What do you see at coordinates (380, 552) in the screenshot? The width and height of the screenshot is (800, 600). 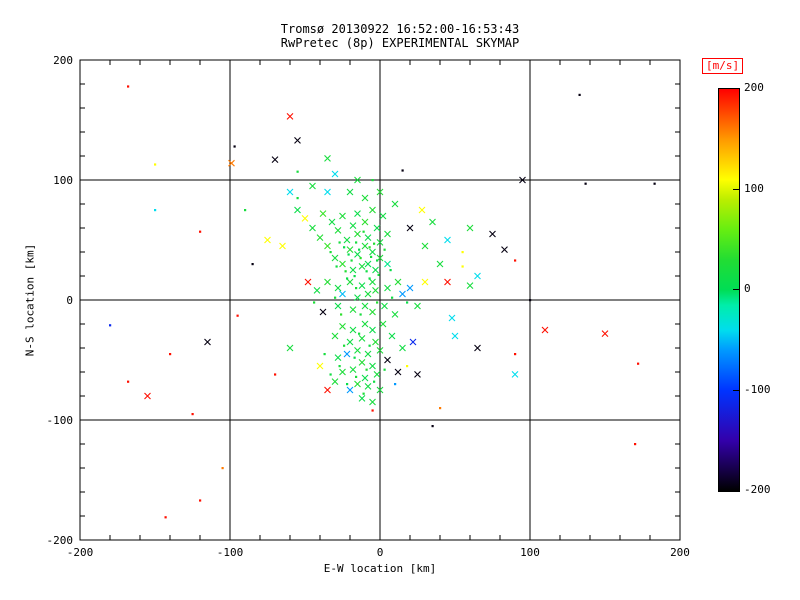 I see `x-tick-label: 0` at bounding box center [380, 552].